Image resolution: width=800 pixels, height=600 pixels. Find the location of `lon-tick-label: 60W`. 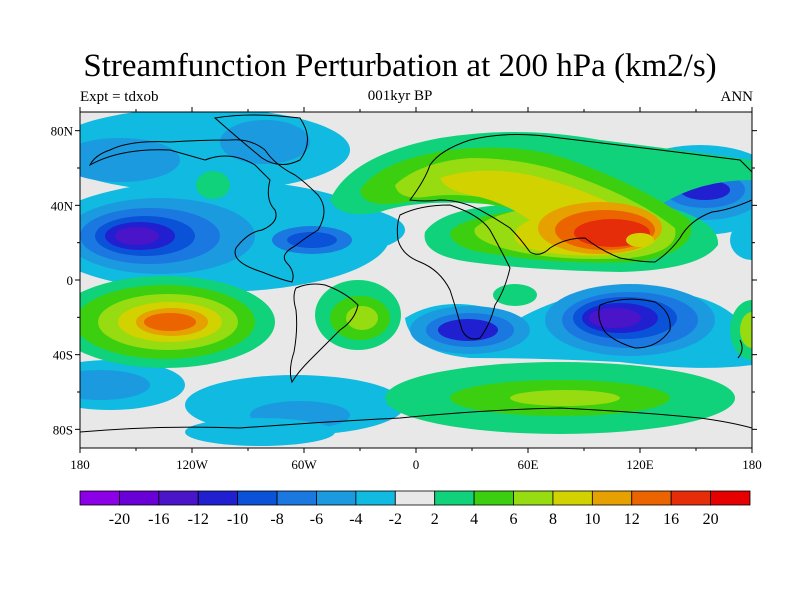

lon-tick-label: 60W is located at coordinates (304, 464).